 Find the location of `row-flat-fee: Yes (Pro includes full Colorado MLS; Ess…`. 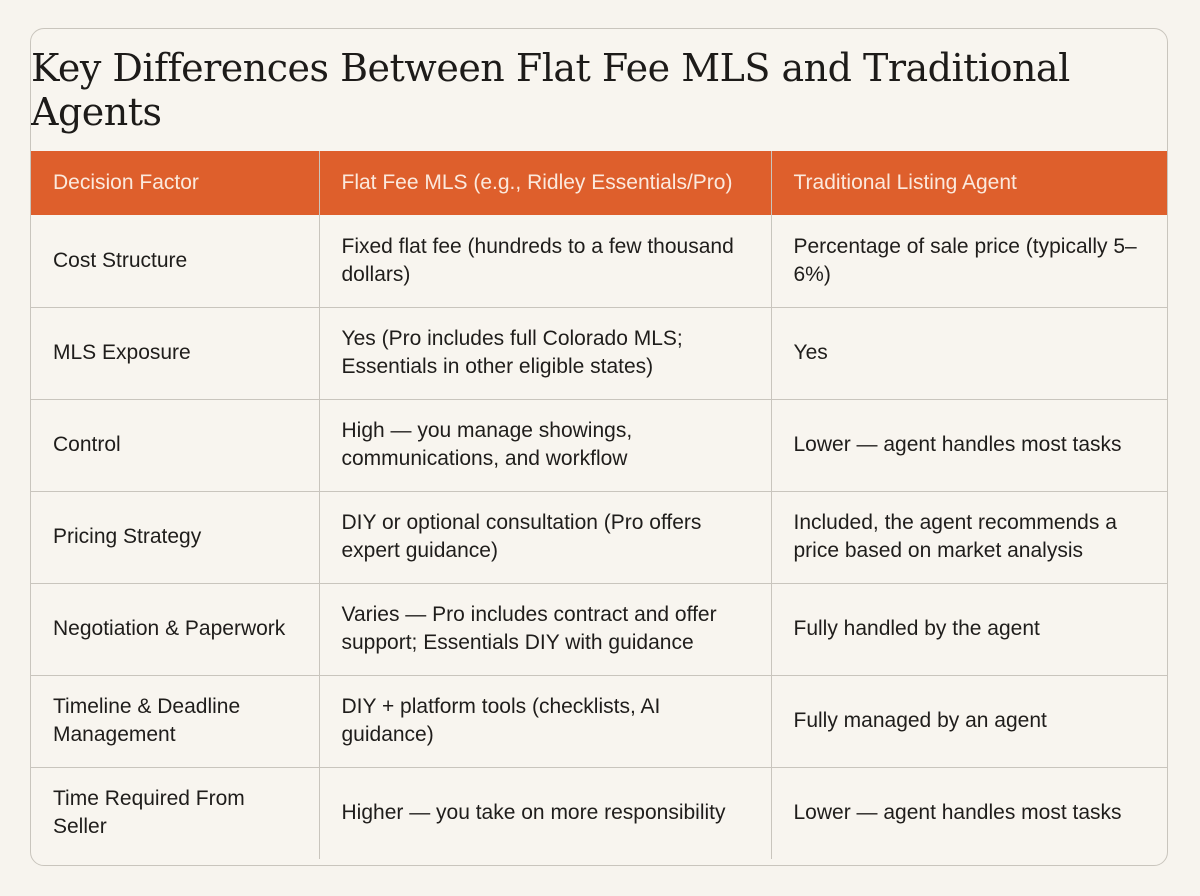

row-flat-fee: Yes (Pro includes full Colorado MLS; Ess… is located at coordinates (545, 353).